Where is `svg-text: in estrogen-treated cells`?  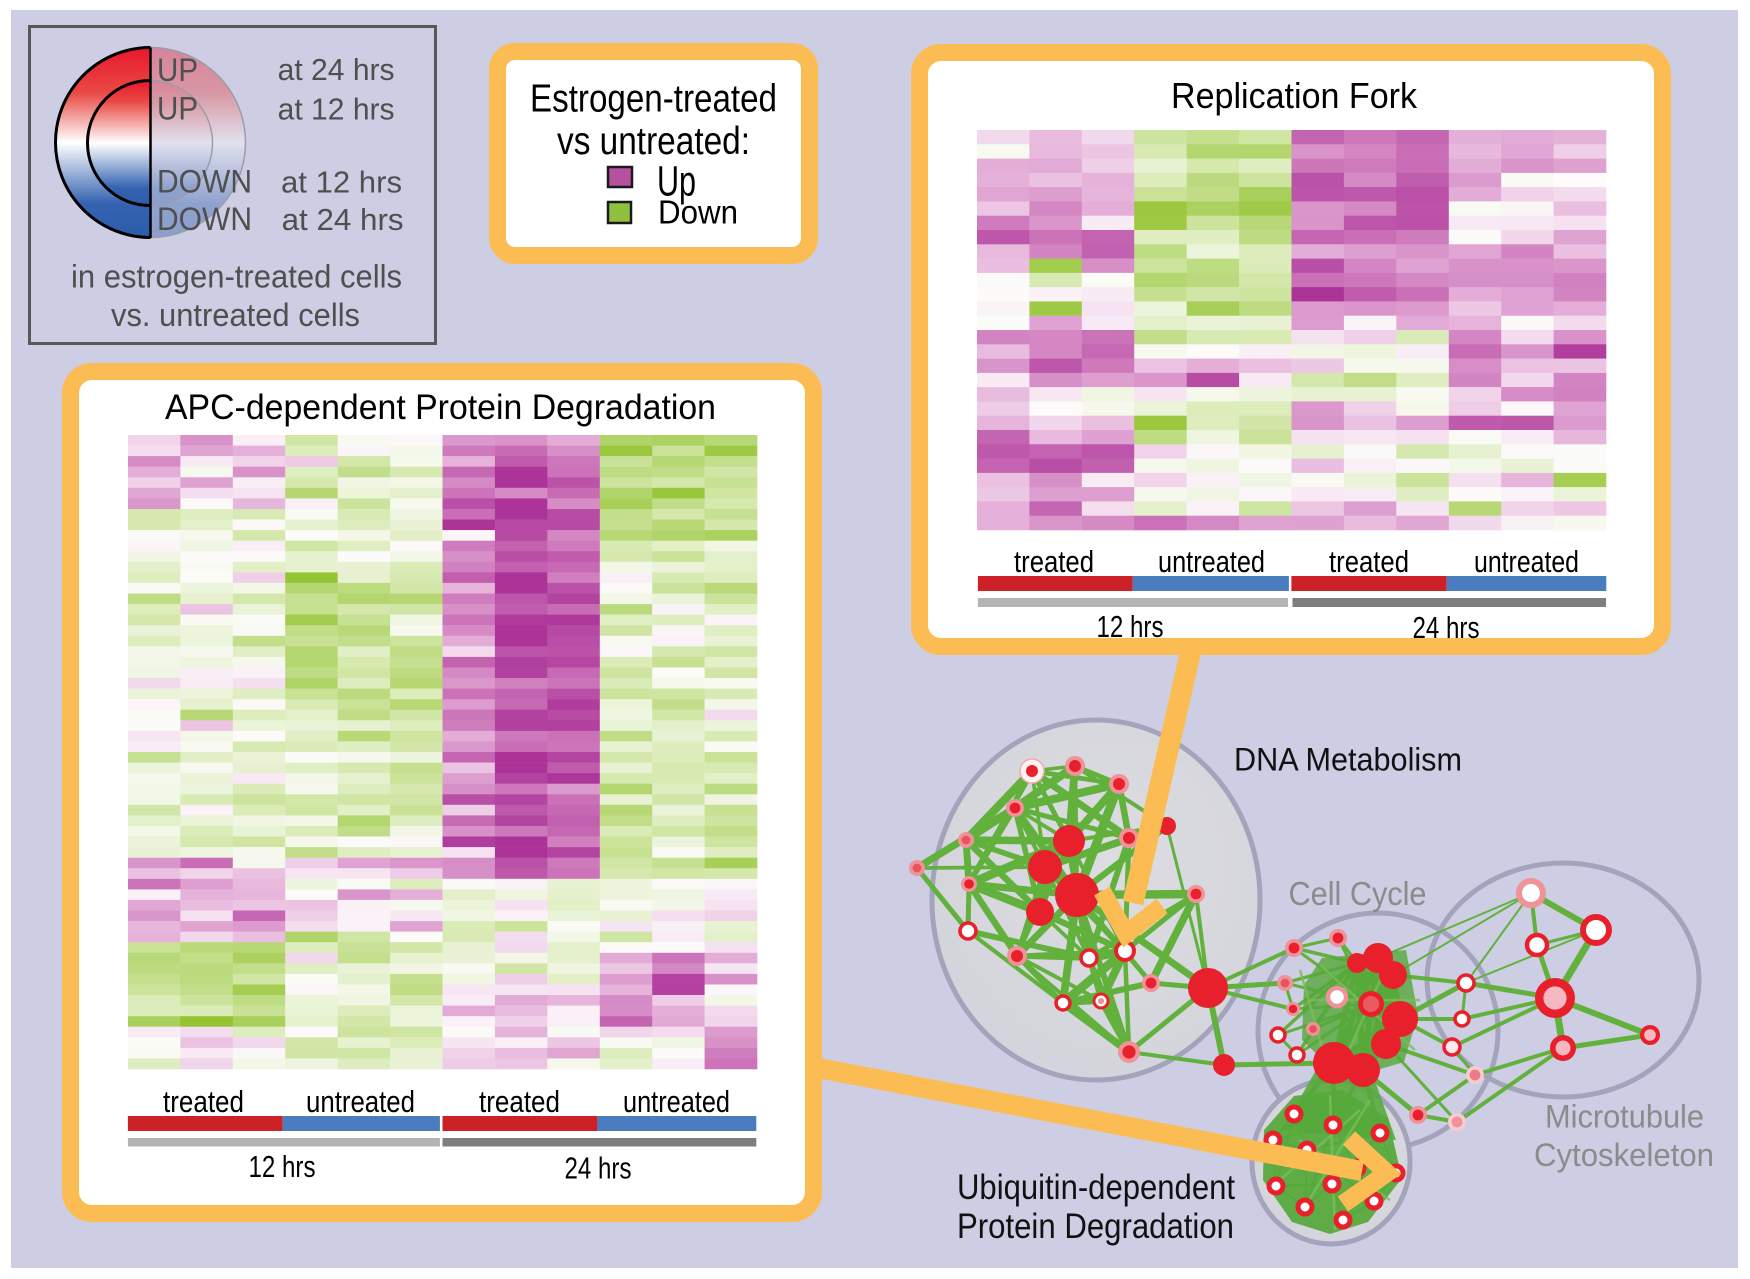
svg-text: in estrogen-treated cells is located at coordinates (236, 277).